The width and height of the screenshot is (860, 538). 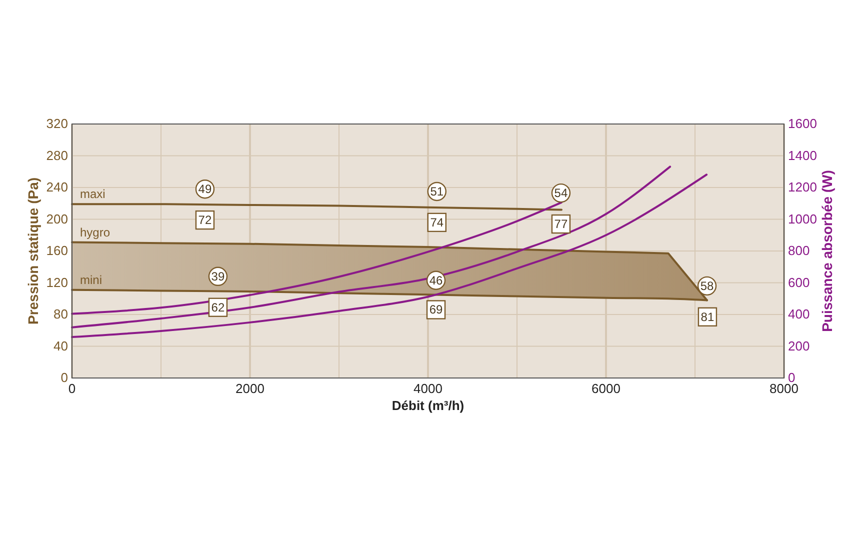 I want to click on annotation: 51, so click(x=437, y=191).